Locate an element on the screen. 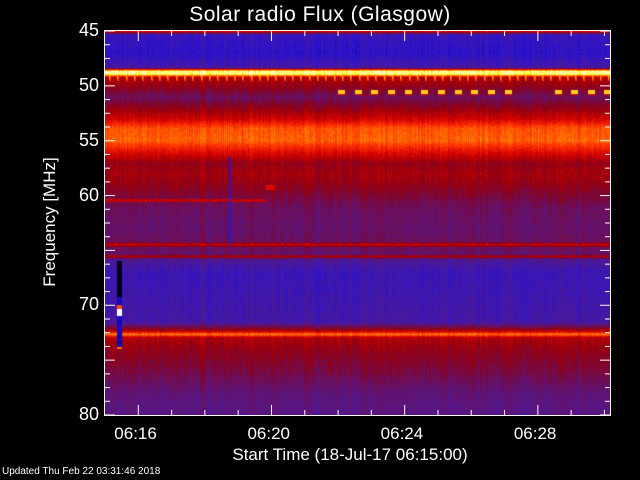  x-tick-label: 06:20 is located at coordinates (269, 433).